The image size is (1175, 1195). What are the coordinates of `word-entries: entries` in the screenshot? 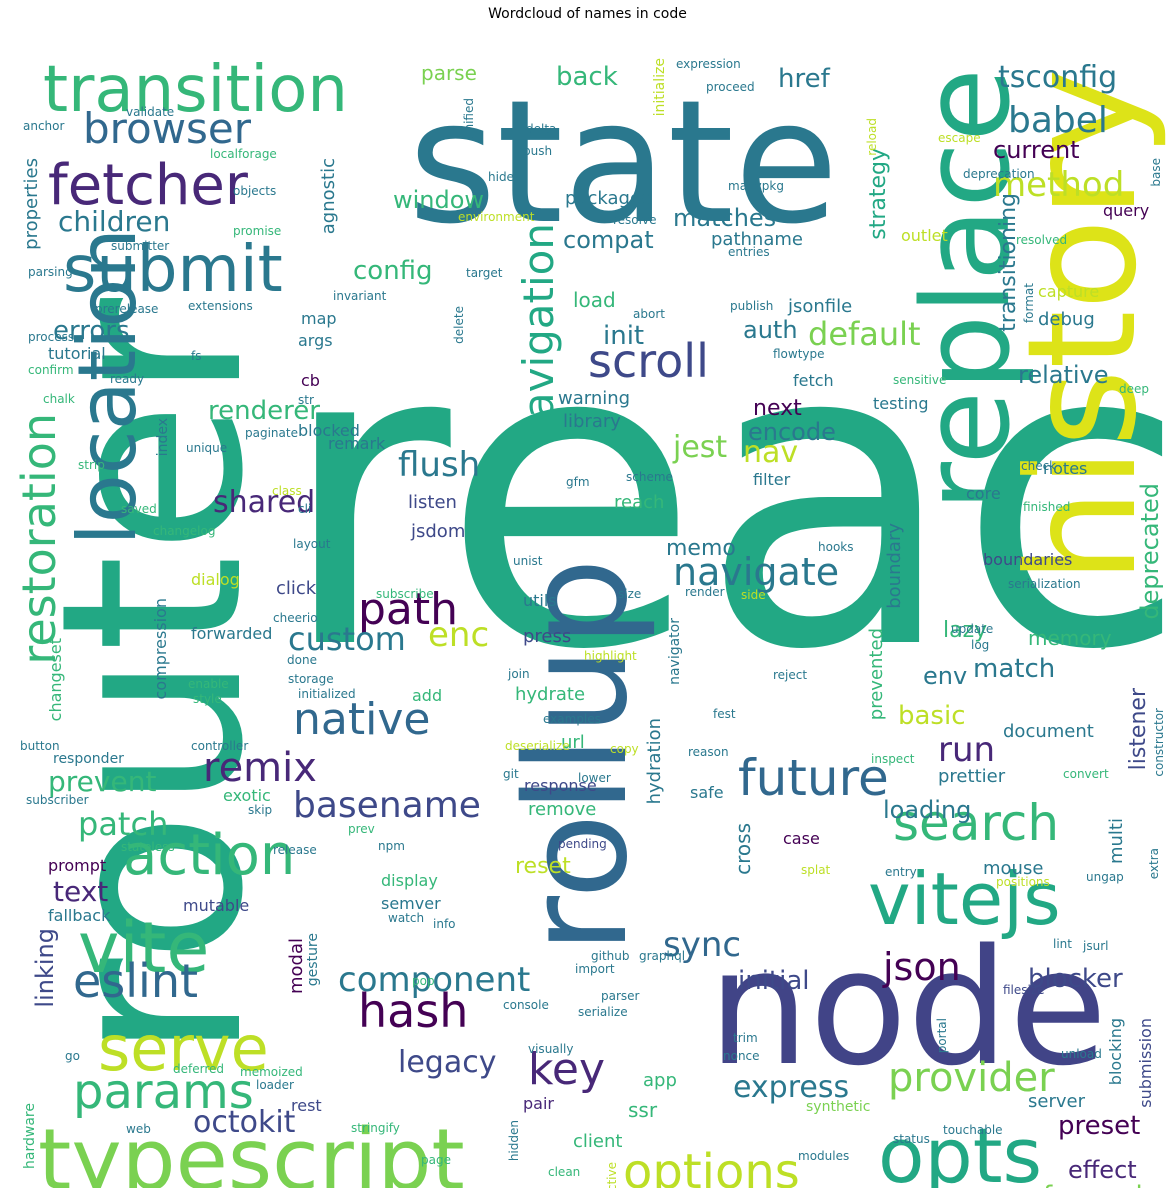 It's located at (749, 252).